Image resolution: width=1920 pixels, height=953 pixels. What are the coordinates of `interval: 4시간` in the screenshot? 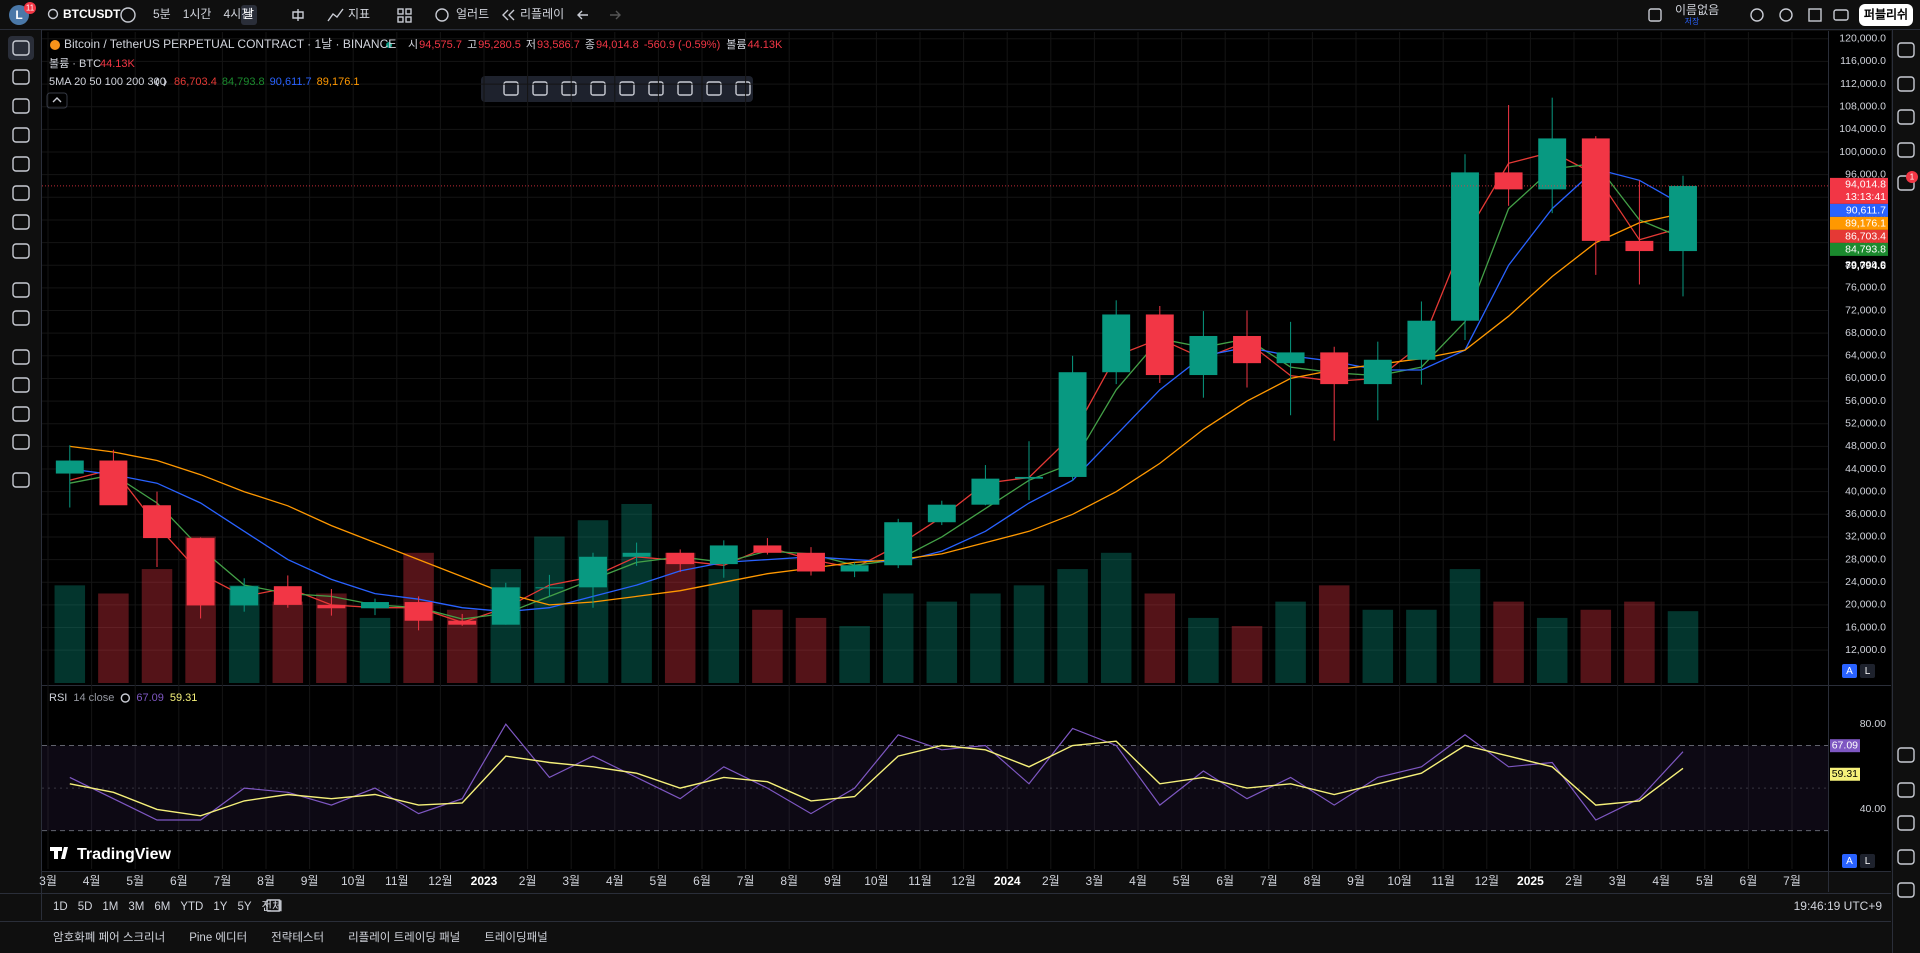 It's located at (237, 14).